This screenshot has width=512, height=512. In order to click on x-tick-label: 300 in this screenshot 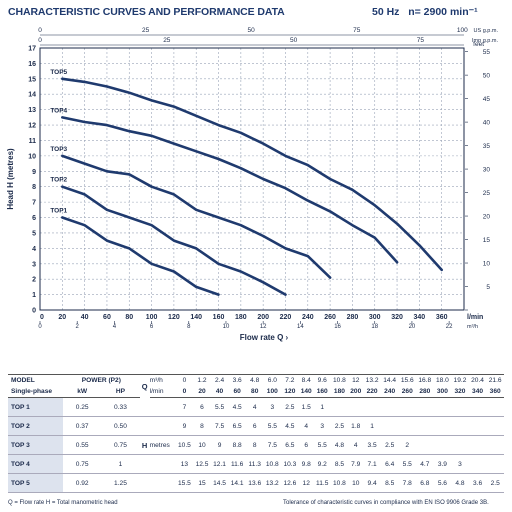, I will do `click(375, 317)`.